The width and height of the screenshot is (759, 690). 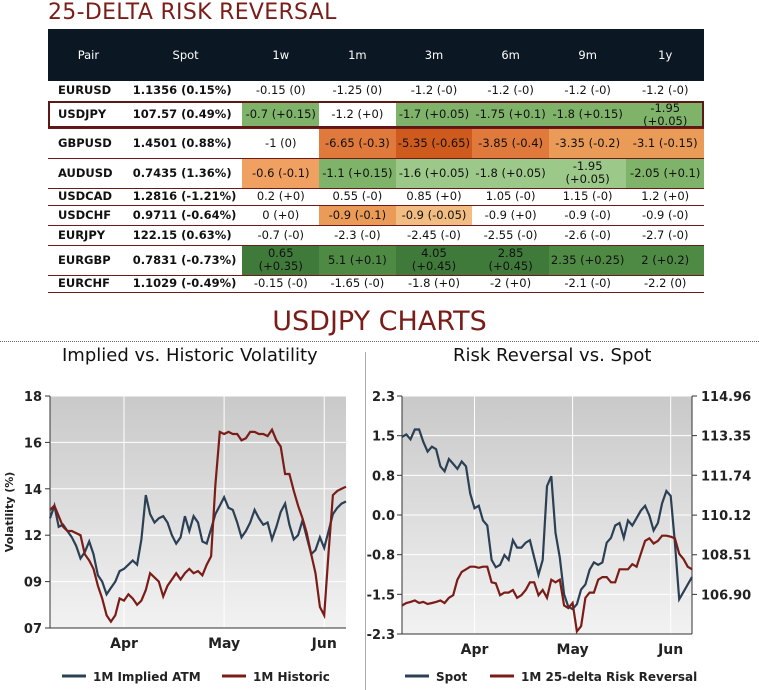 I want to click on cell-tenor-value: 2.85 (+0.45), so click(x=510, y=260).